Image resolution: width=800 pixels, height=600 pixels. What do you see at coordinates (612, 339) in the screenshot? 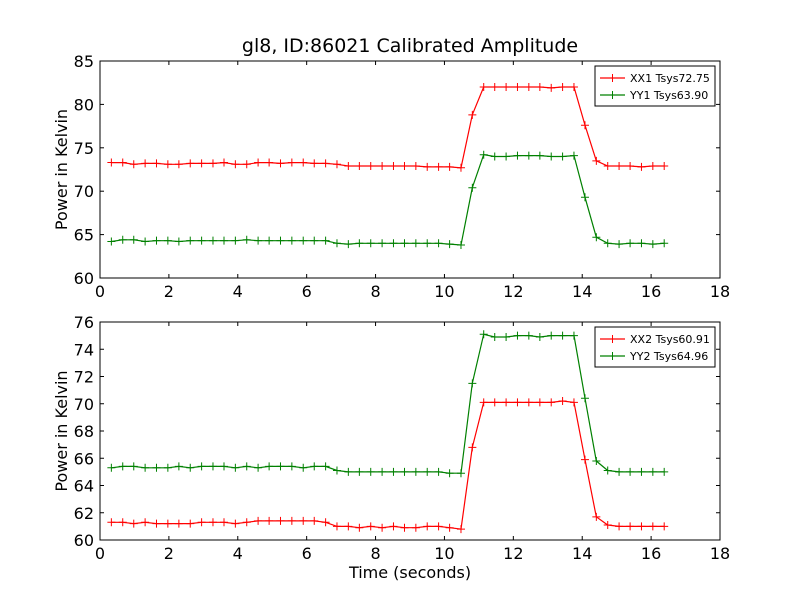
I see `bottom-legend-marker` at bounding box center [612, 339].